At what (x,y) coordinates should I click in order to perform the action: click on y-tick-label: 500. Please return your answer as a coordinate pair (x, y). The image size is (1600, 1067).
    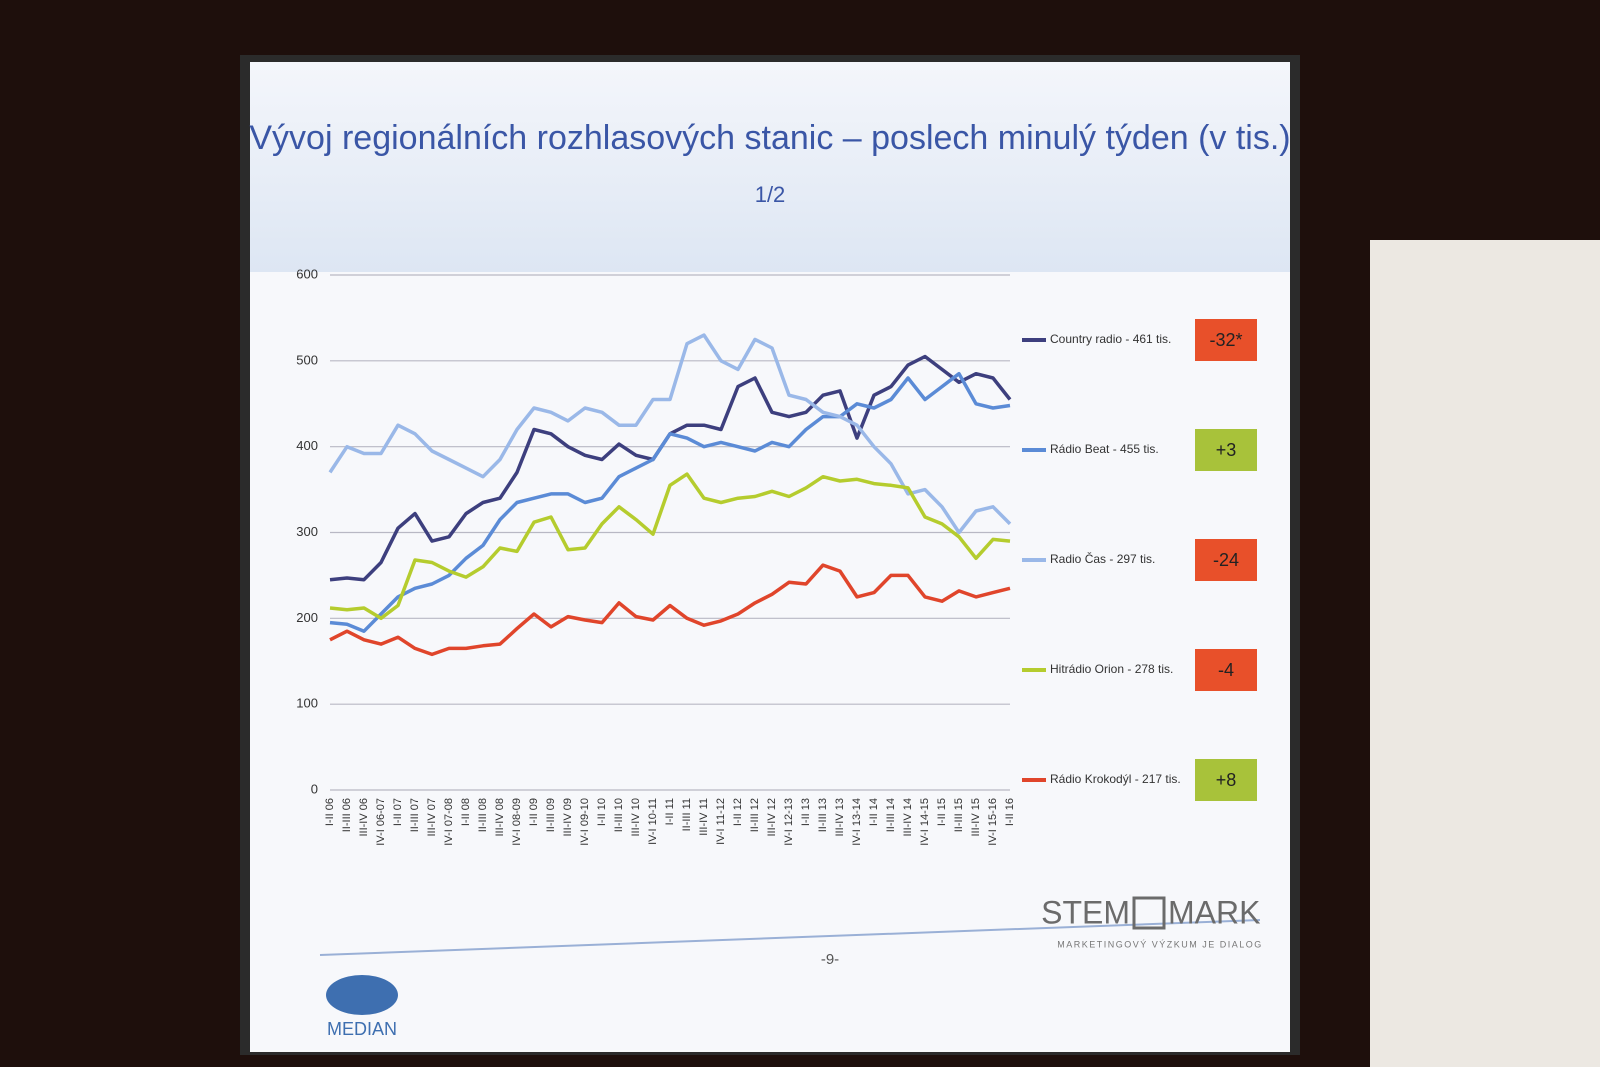
    Looking at the image, I should click on (307, 359).